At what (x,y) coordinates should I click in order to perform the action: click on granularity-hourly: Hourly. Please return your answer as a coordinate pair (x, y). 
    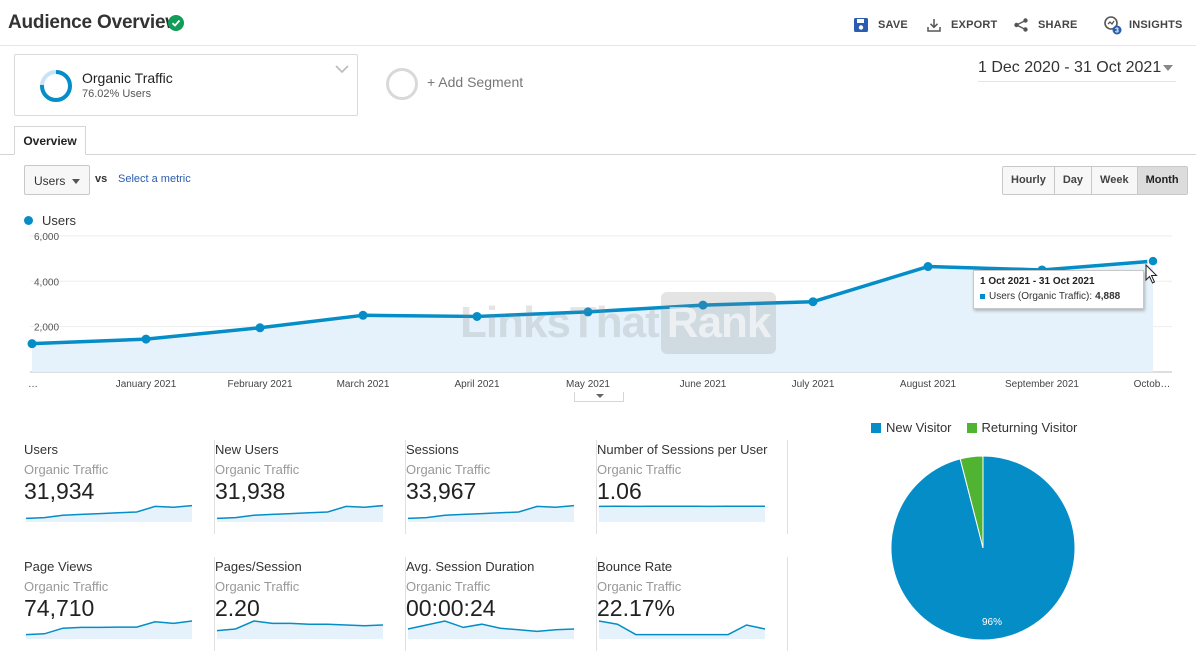
    Looking at the image, I should click on (1028, 180).